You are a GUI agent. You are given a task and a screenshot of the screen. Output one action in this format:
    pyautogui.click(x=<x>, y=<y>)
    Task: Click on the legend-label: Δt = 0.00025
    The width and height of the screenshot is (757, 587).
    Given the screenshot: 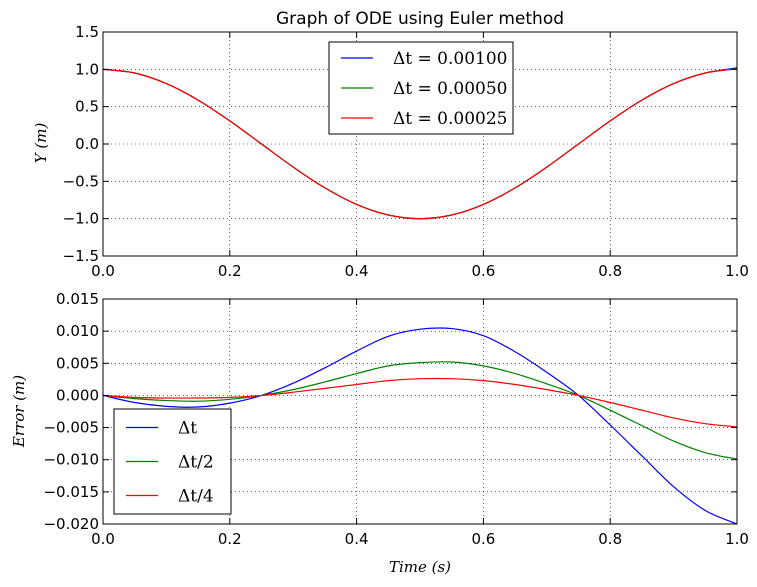 What is the action you would take?
    pyautogui.click(x=450, y=119)
    